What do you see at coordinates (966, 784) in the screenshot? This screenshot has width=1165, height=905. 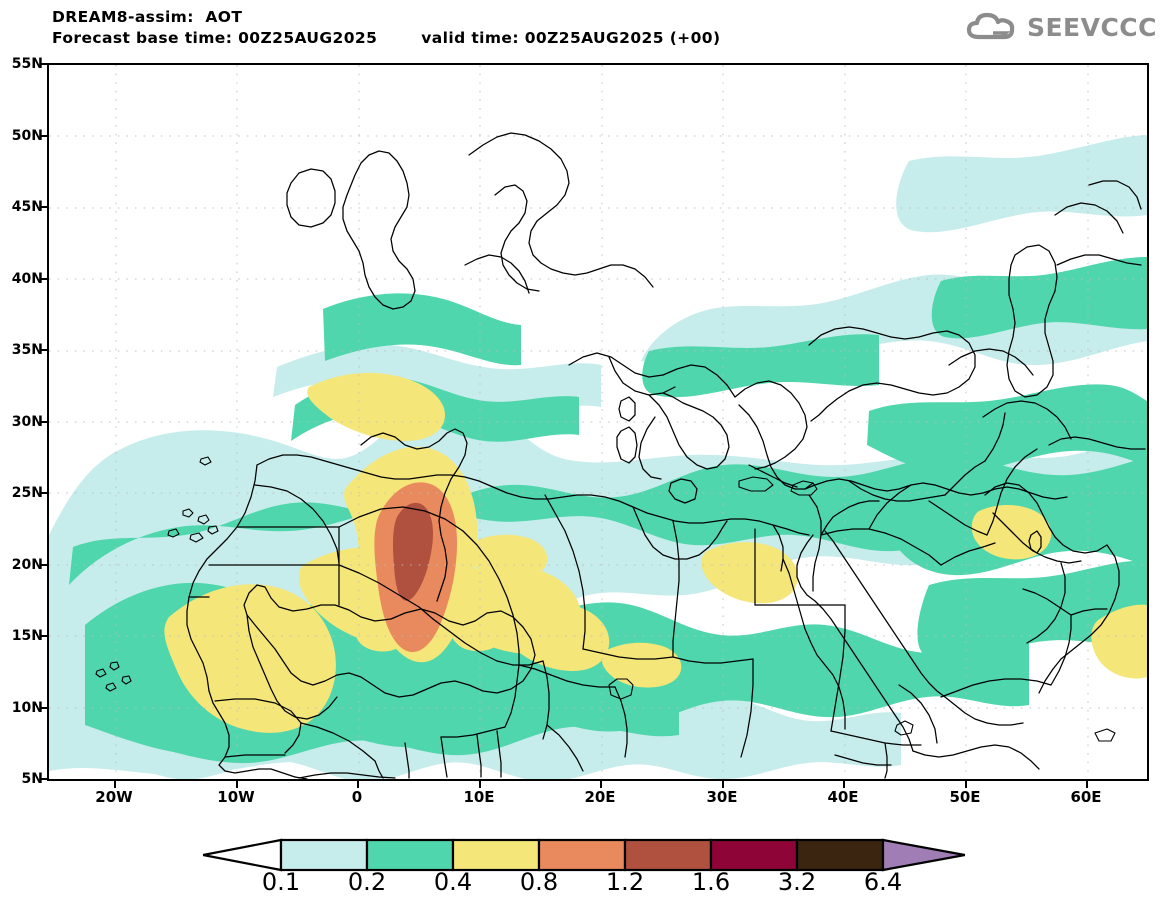 I see `x-tick-50E` at bounding box center [966, 784].